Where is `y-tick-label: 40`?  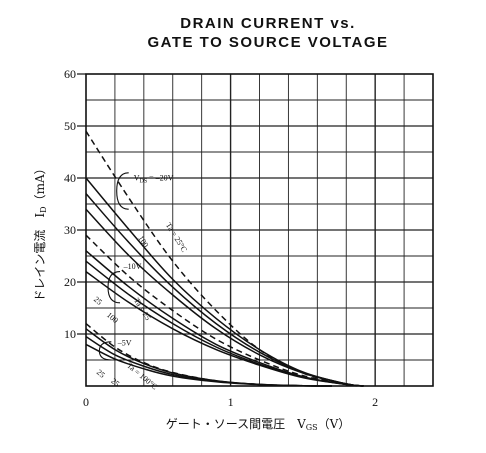 y-tick-label: 40 is located at coordinates (70, 178).